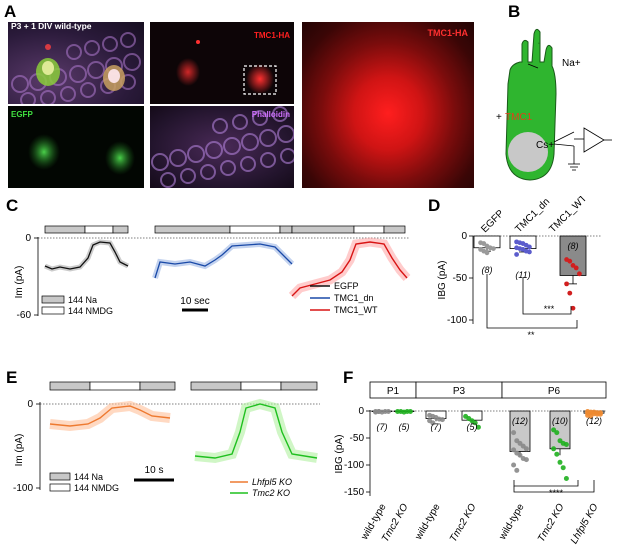 This screenshot has height=548, width=617. What do you see at coordinates (585, 524) in the screenshot?
I see `f-cat-6: Lhfpl5 KO` at bounding box center [585, 524].